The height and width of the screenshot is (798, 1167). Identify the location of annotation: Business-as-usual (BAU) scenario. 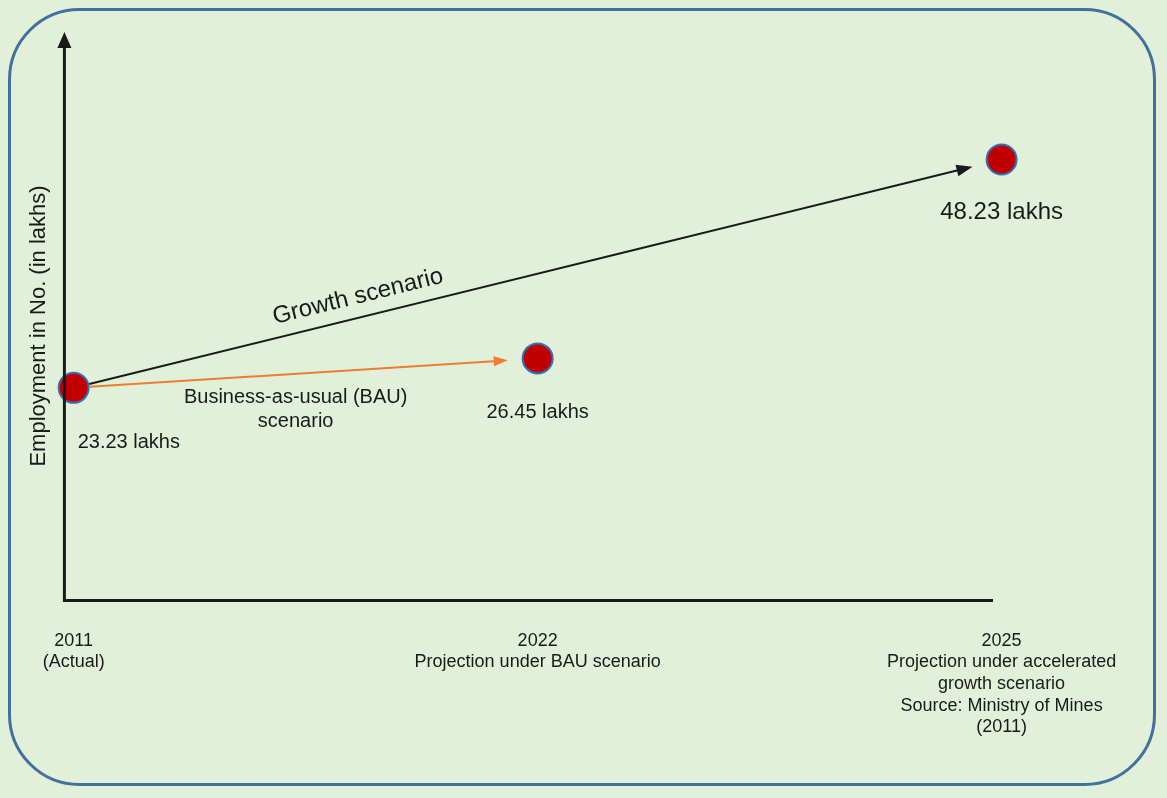
(295, 408).